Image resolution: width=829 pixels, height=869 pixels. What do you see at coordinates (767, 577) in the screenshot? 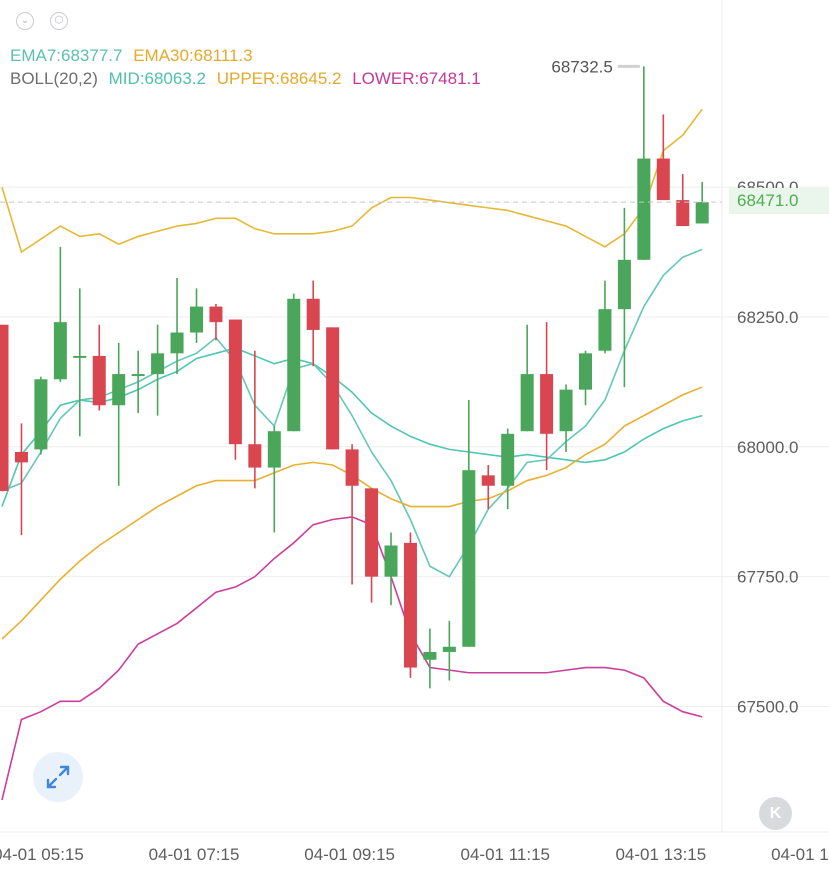
I see `y-tick-label: 67750.0` at bounding box center [767, 577].